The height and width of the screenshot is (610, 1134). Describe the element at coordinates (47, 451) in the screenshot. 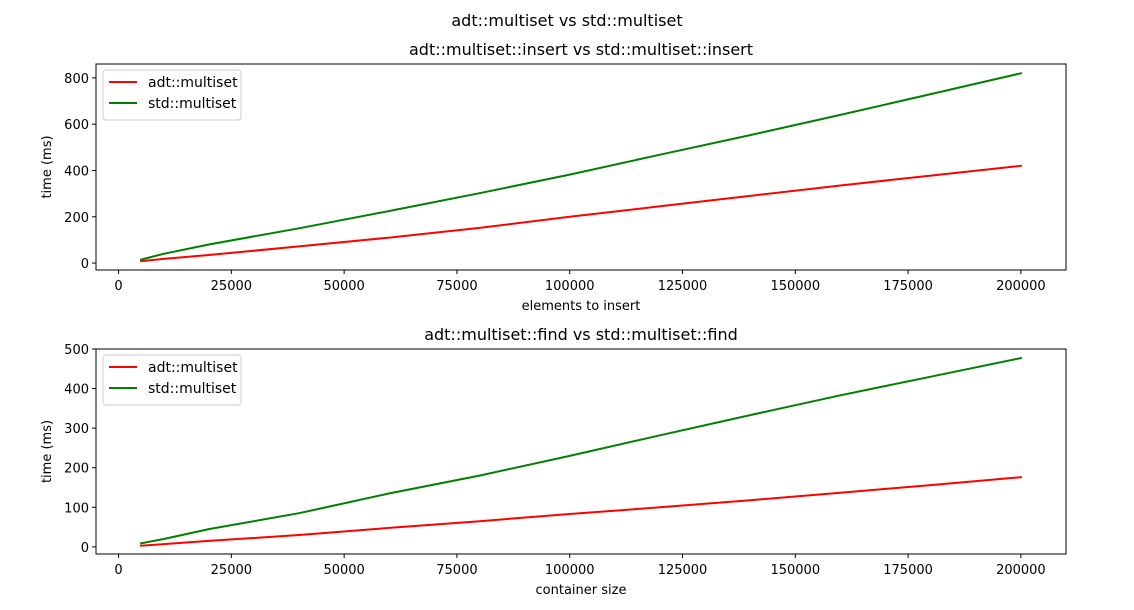

I see `y-axis-label-find: time (ms)` at that location.